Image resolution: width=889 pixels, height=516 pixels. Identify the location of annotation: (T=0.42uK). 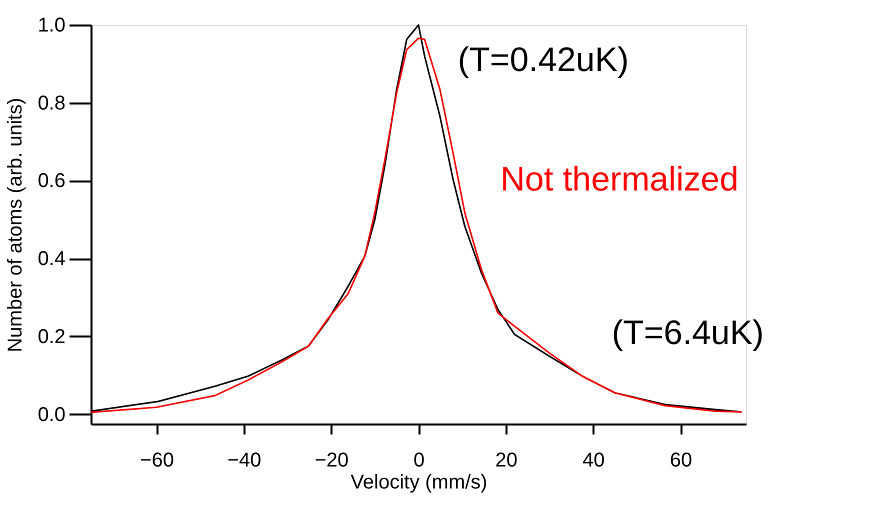
(543, 59).